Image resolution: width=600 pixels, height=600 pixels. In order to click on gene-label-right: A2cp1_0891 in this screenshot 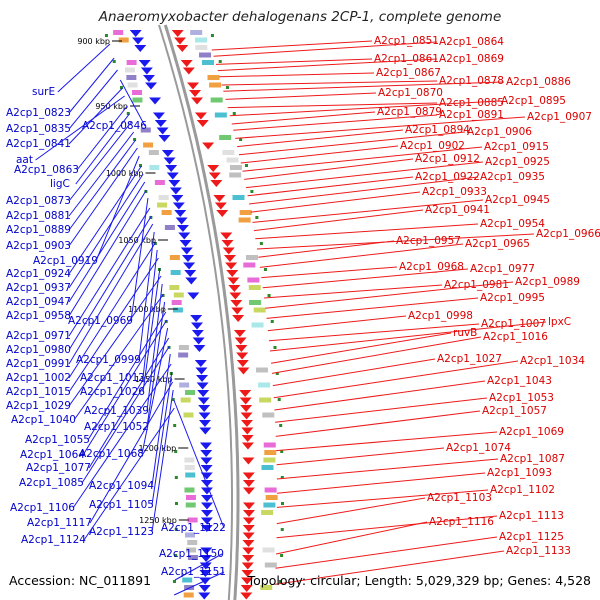, I will do `click(471, 115)`.